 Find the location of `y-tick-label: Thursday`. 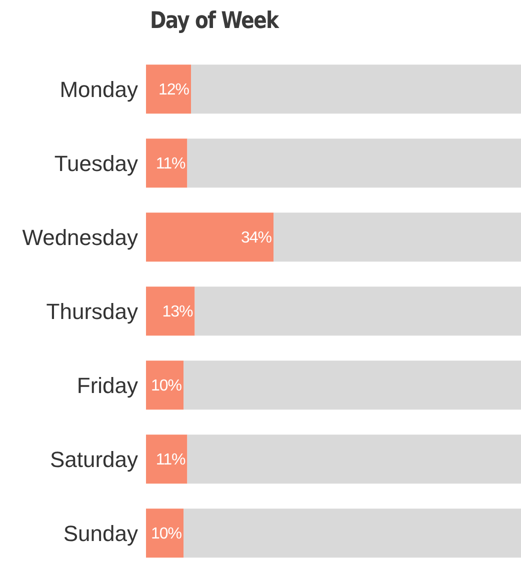

y-tick-label: Thursday is located at coordinates (92, 311).